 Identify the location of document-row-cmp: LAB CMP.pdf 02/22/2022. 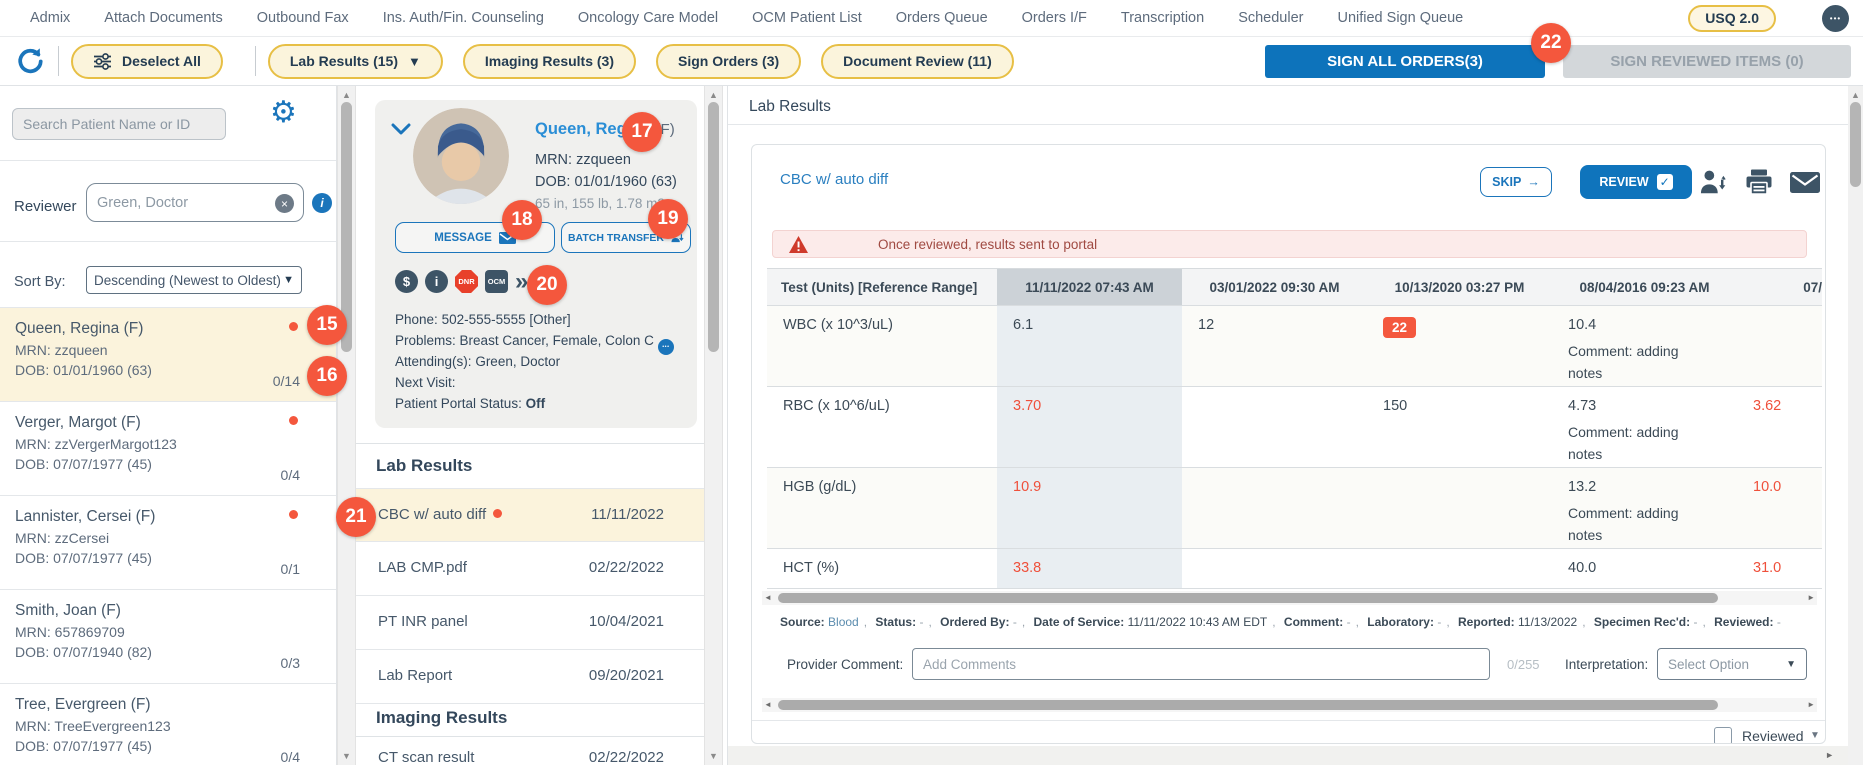
(530, 569).